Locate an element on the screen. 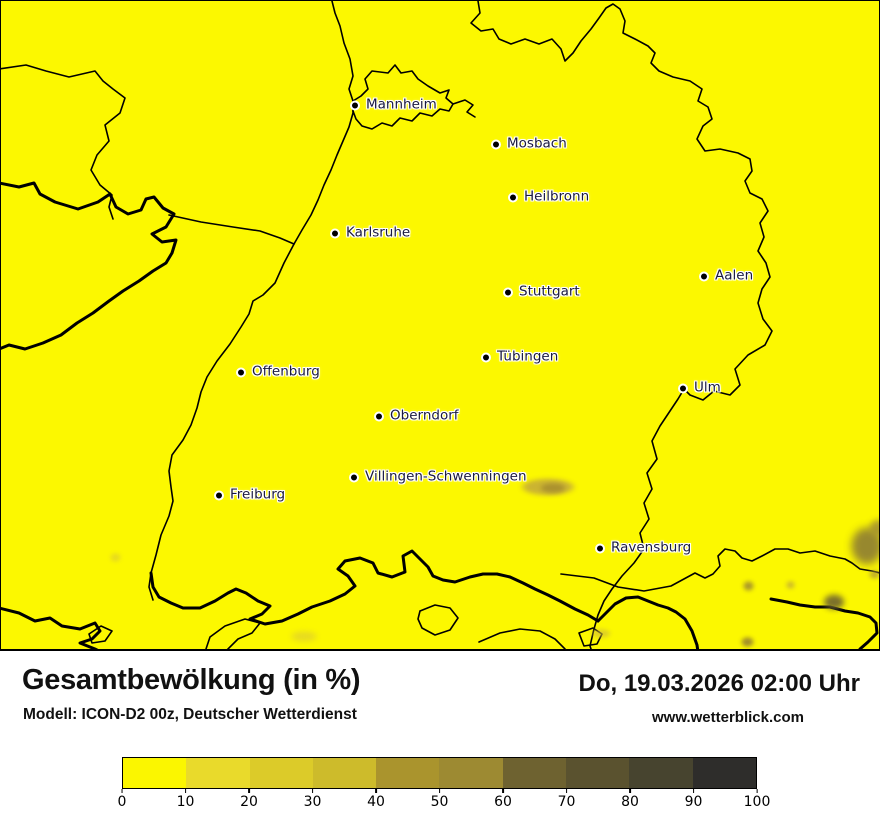 The height and width of the screenshot is (830, 880). city-label: Mannheim is located at coordinates (401, 104).